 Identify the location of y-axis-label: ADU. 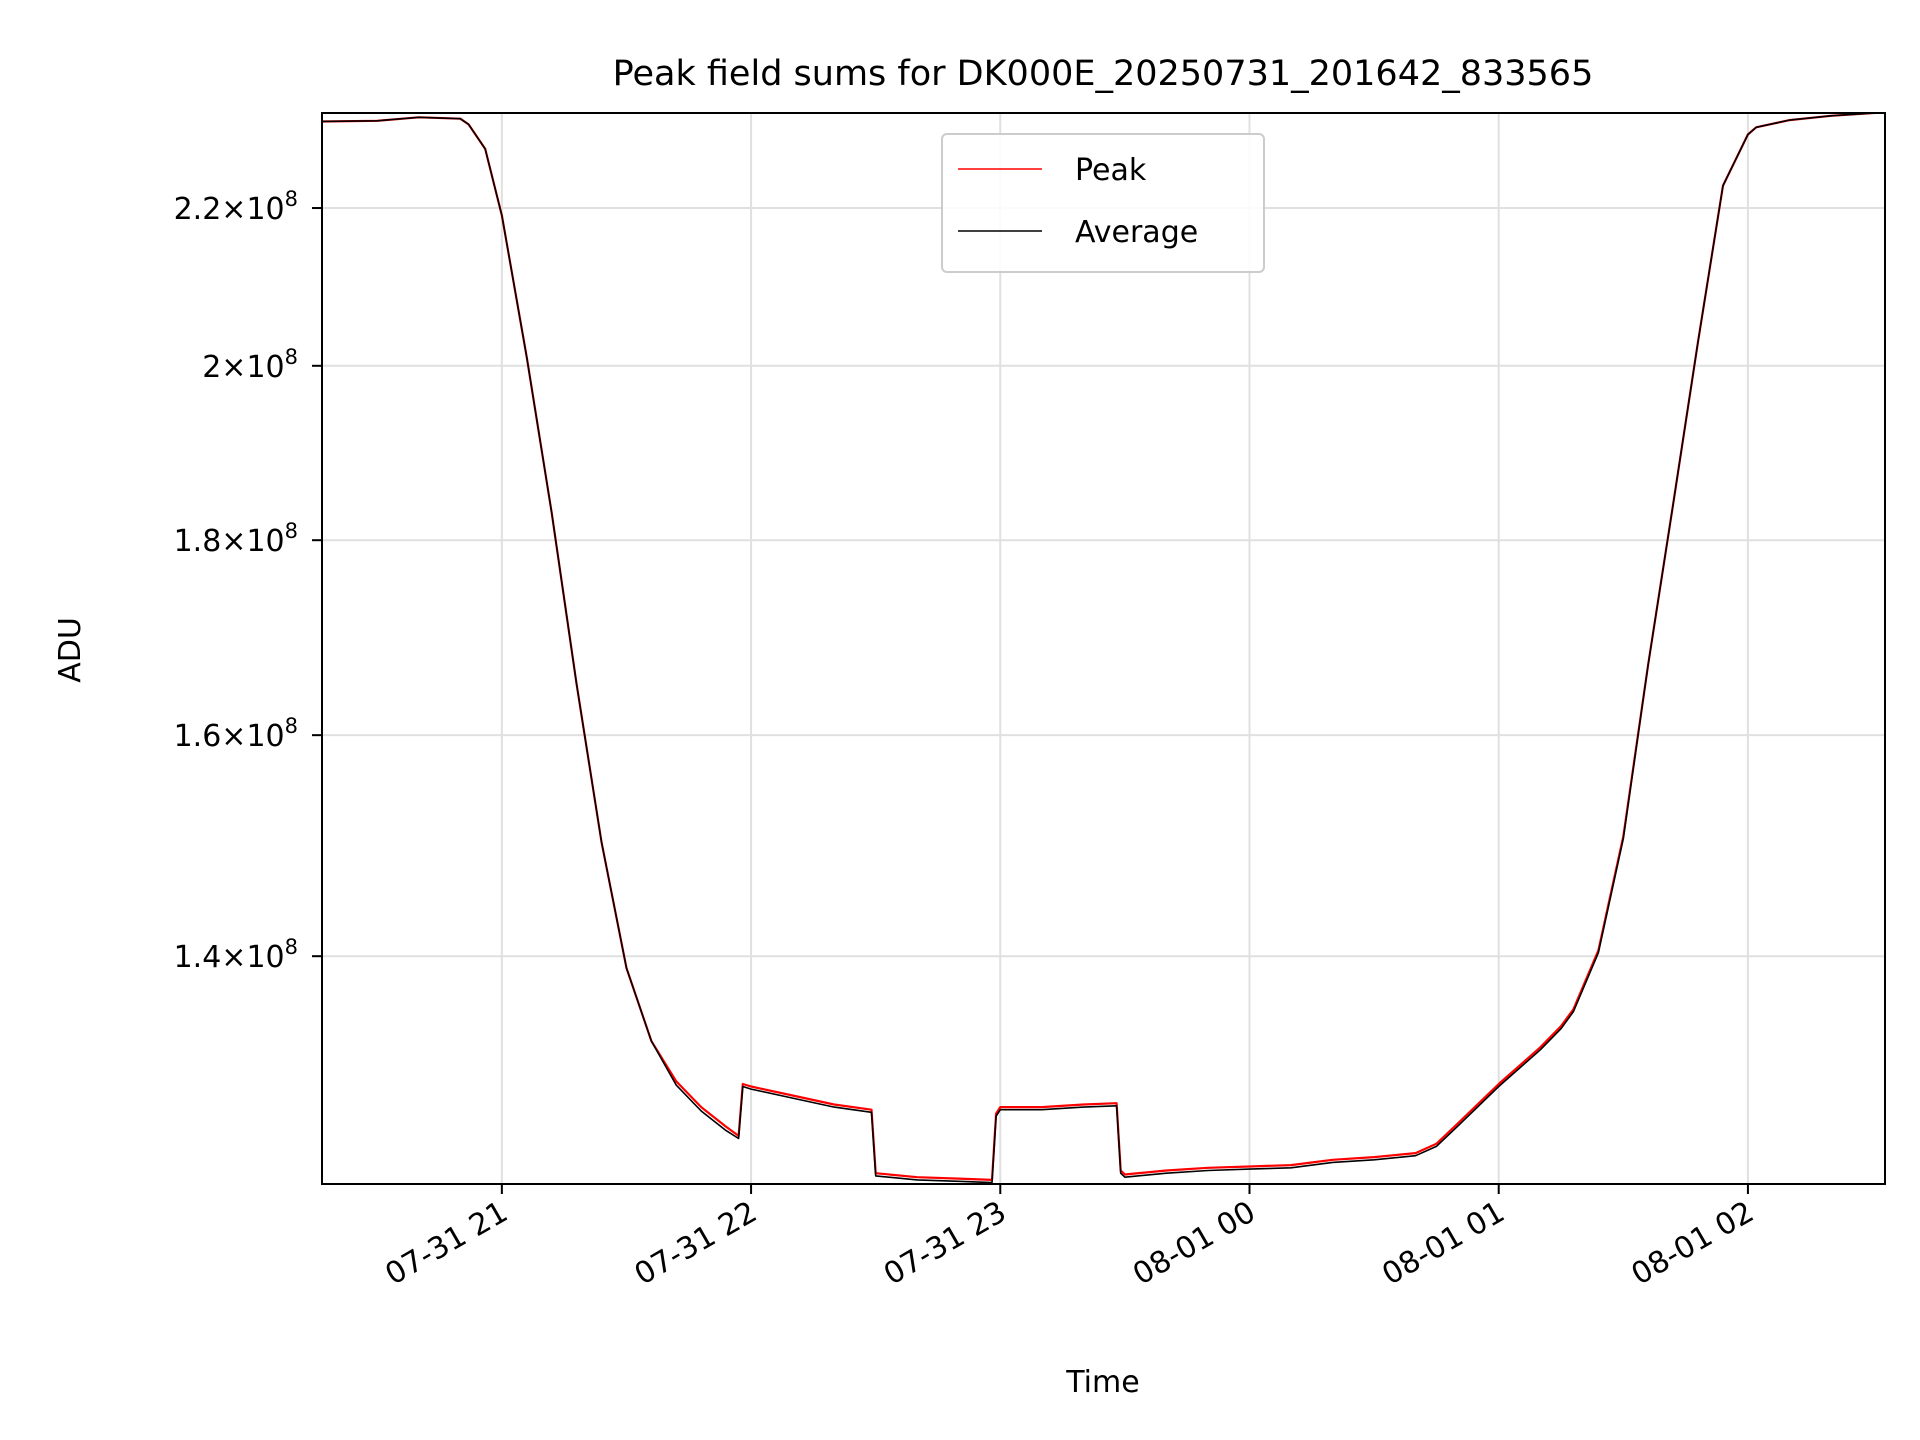
(70, 650).